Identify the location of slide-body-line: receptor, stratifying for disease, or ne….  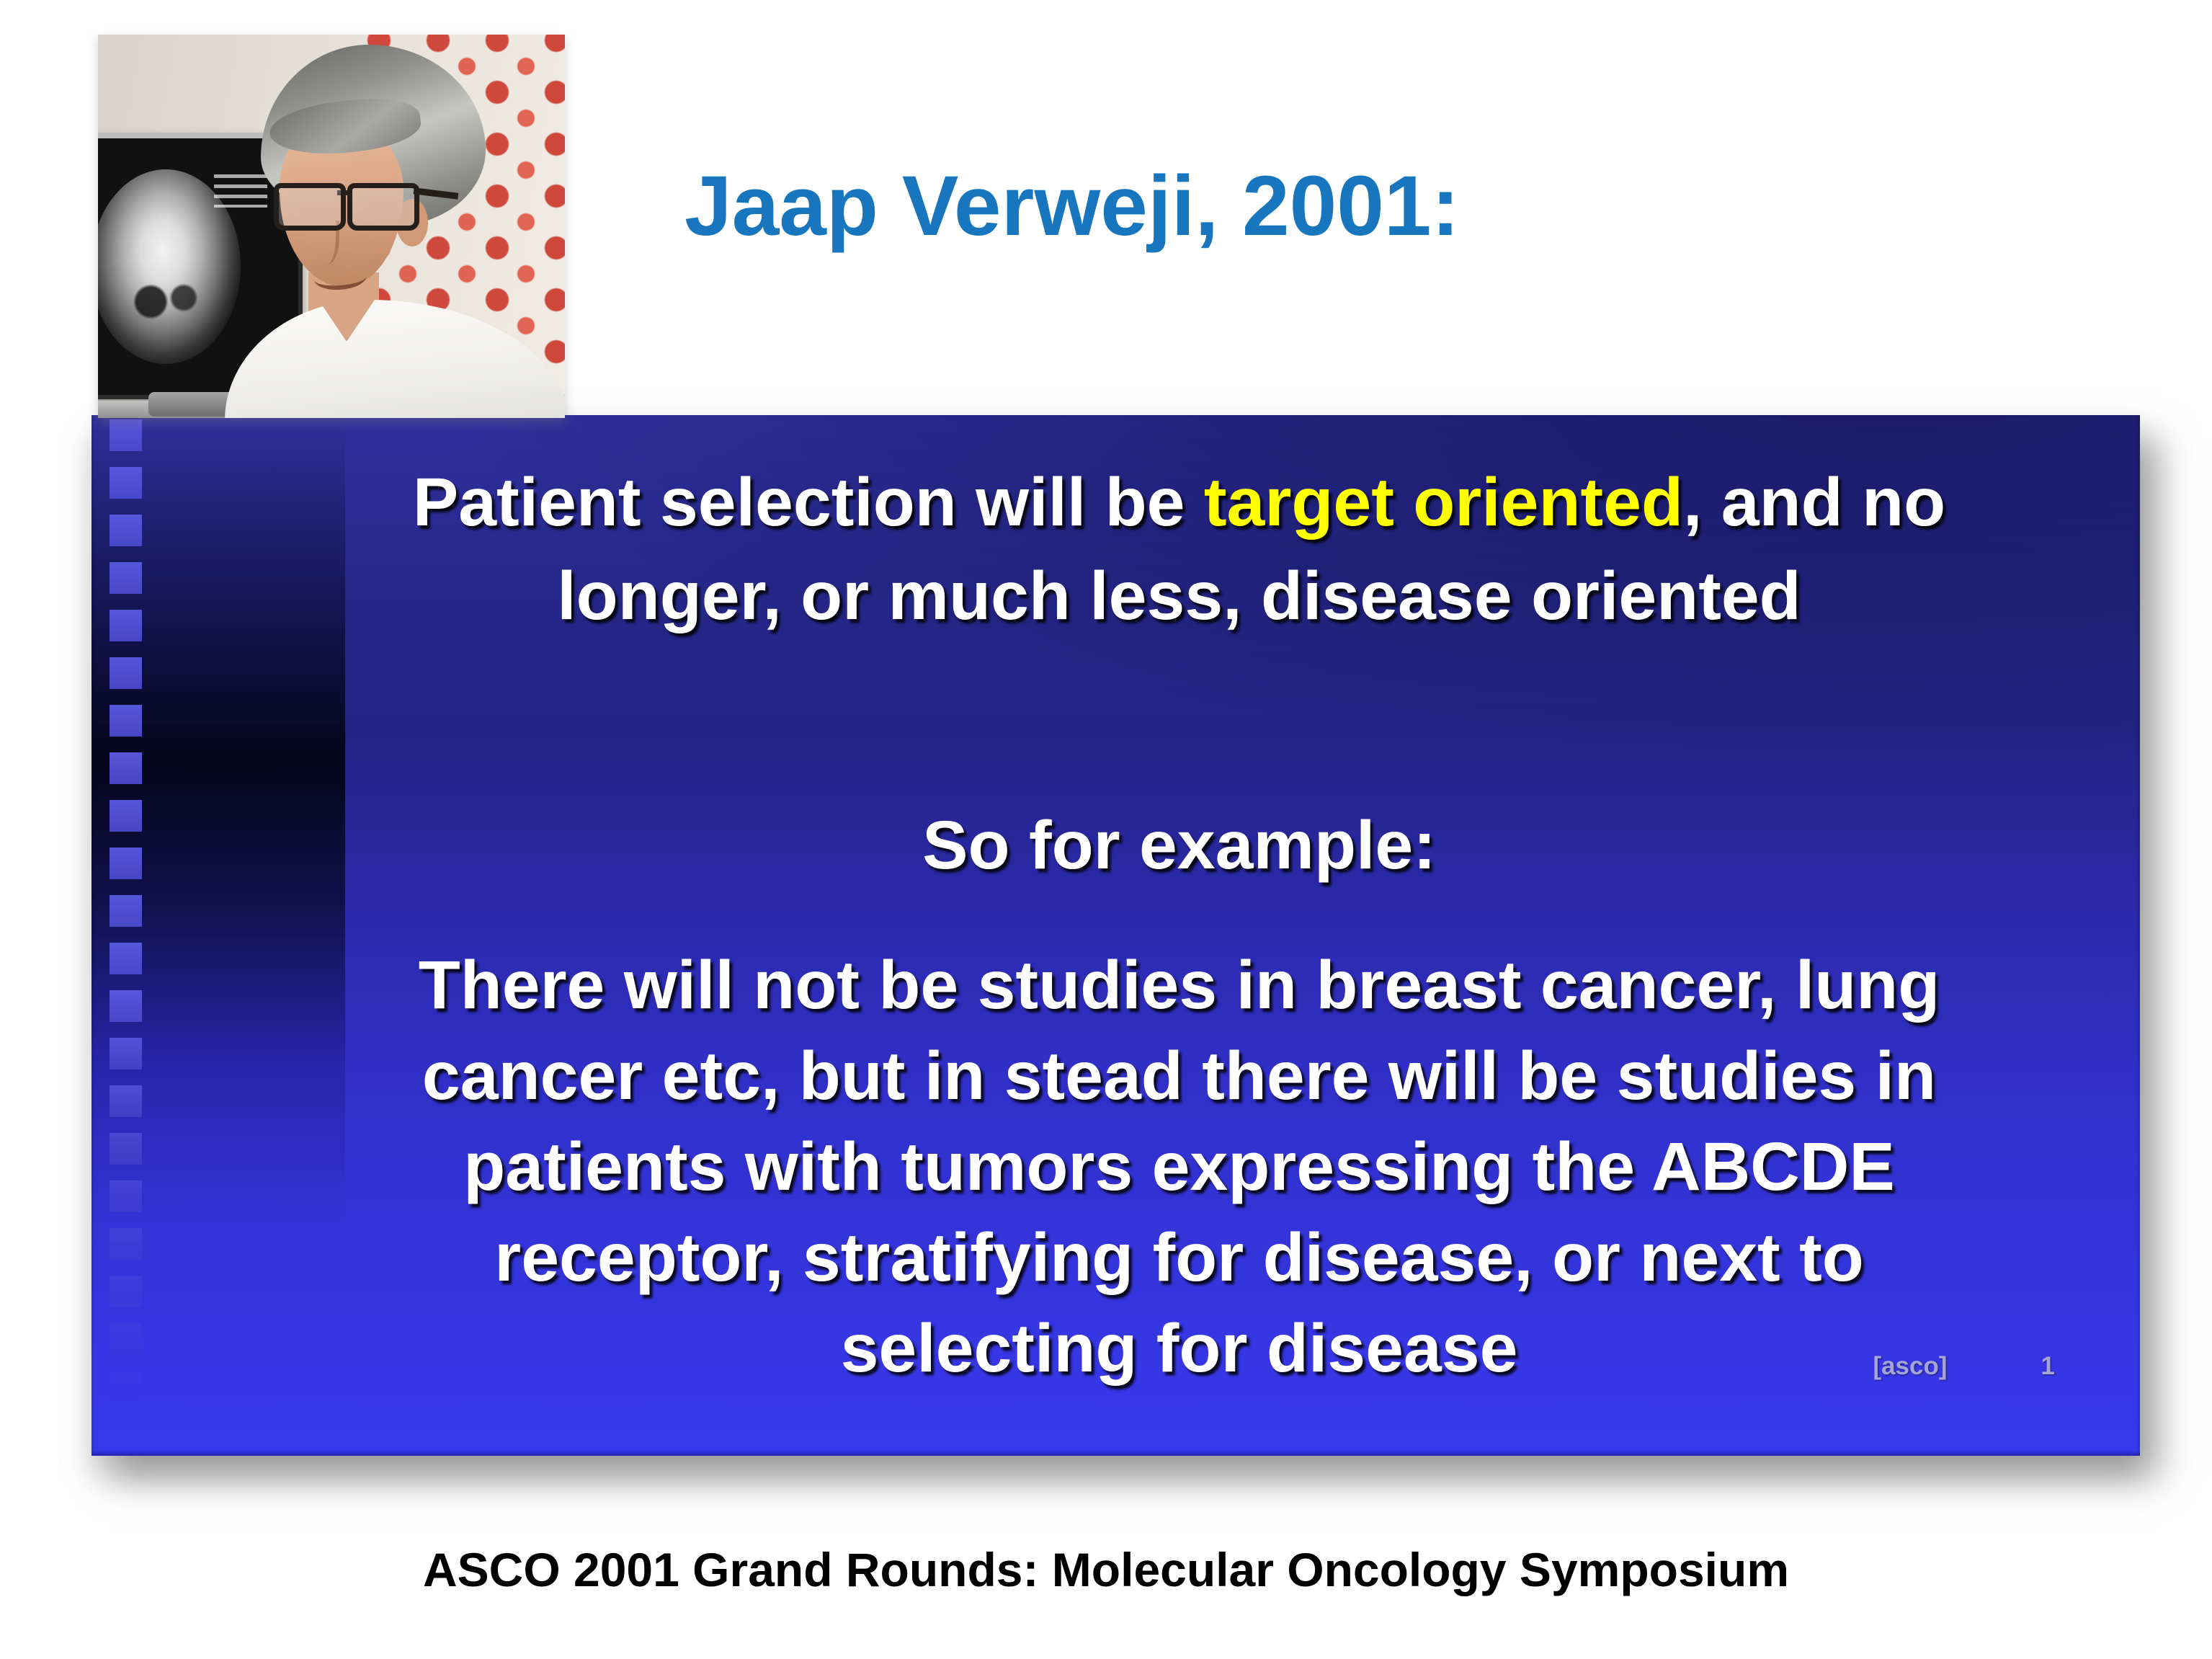
(1179, 1257).